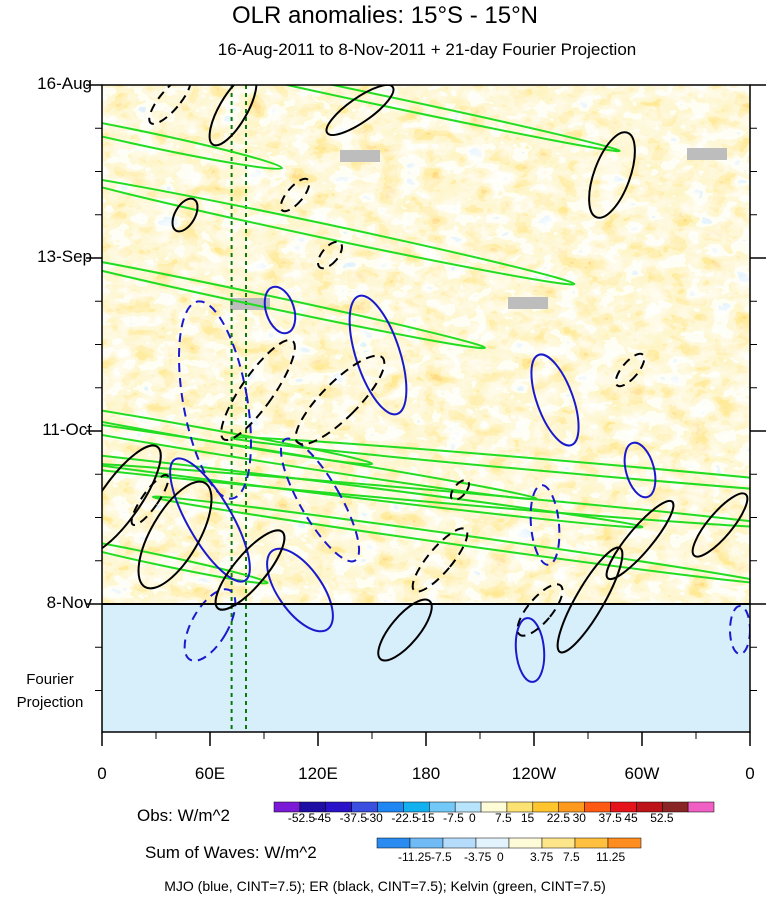  What do you see at coordinates (210, 773) in the screenshot?
I see `x-tick-label: 60E` at bounding box center [210, 773].